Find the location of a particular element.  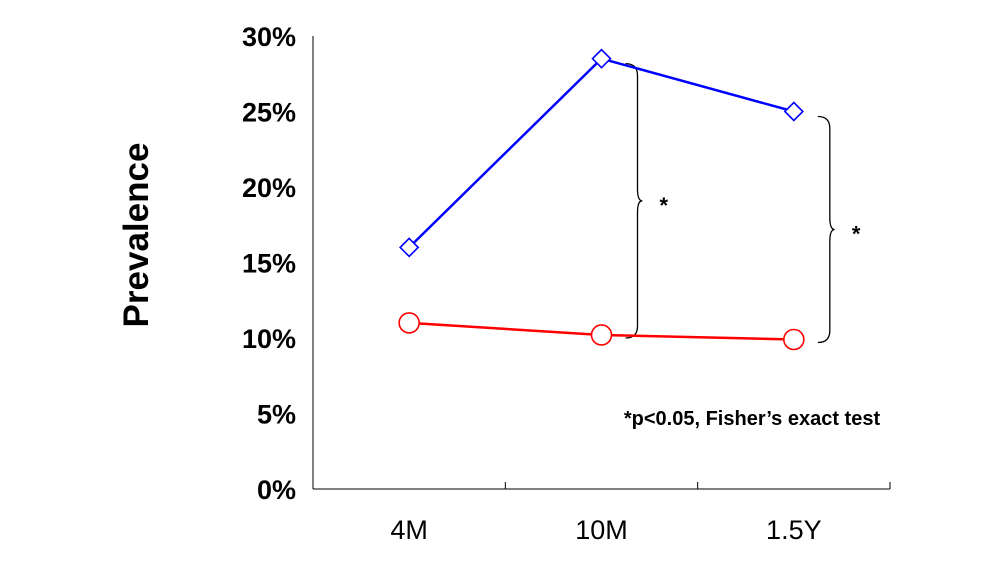

y-axis-label: Prevalence is located at coordinates (136, 235).